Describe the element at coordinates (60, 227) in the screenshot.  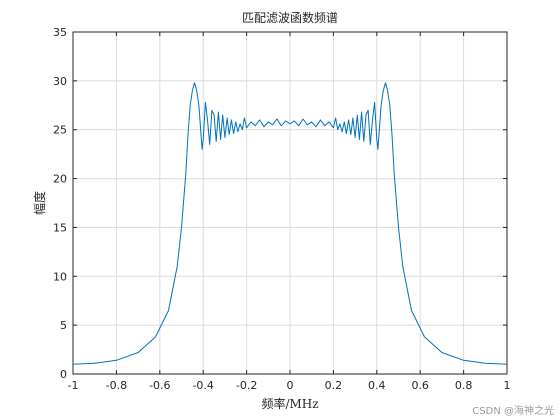
I see `y-tick-label: 15` at that location.